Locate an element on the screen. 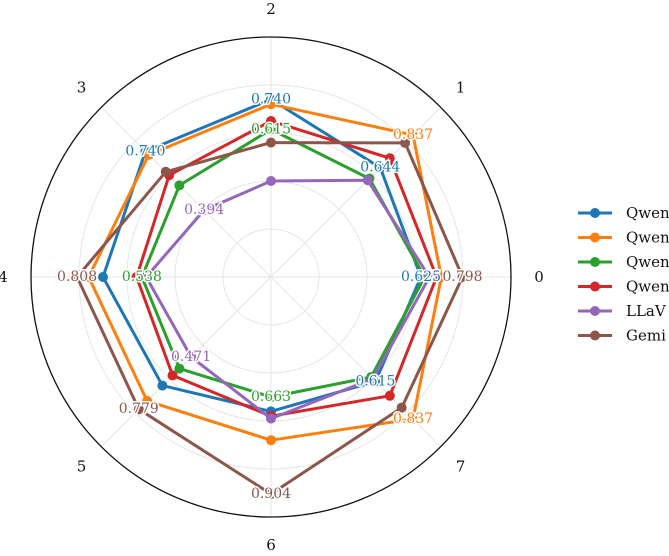 Image resolution: width=669 pixels, height=556 pixels. value-label-15: 0.904 is located at coordinates (271, 494).